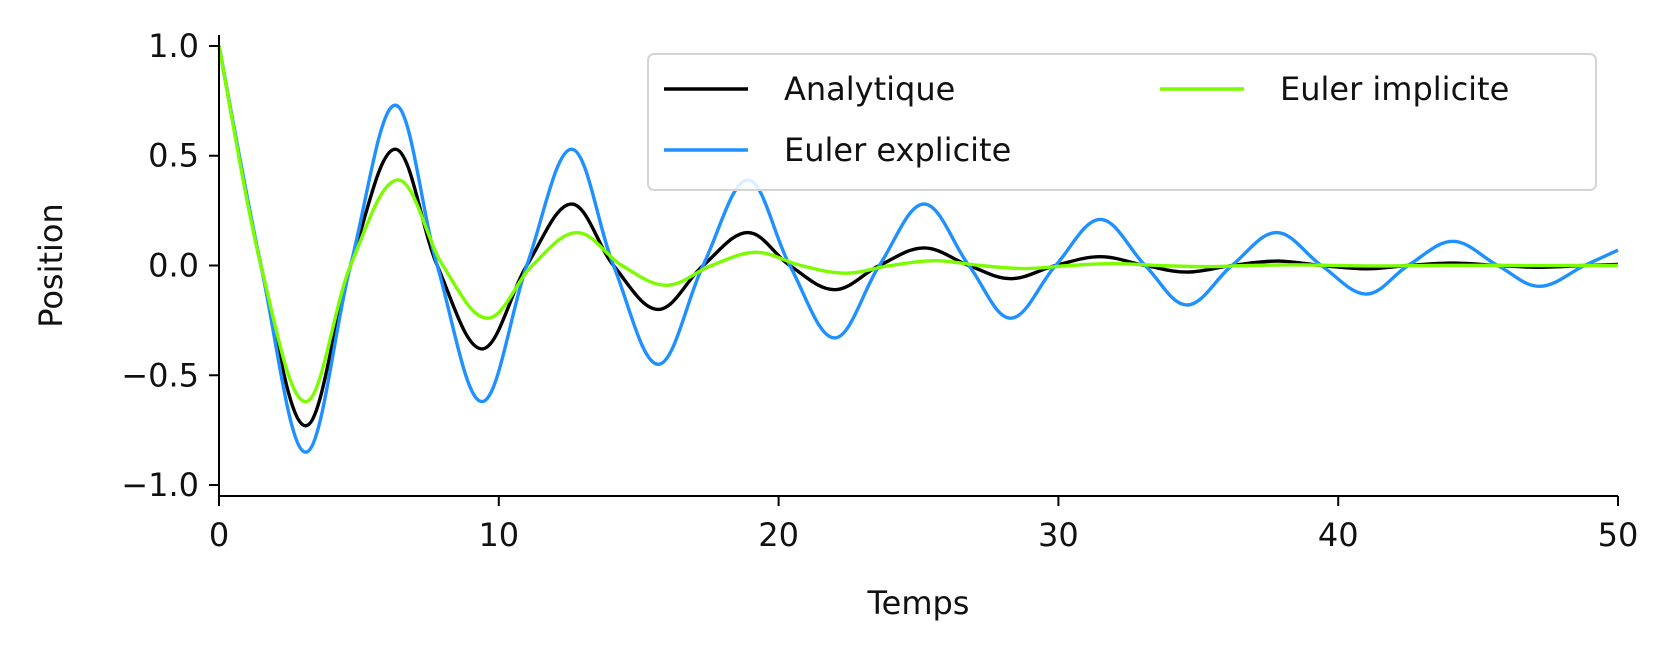  I want to click on y-tick-label: −0.5, so click(160, 375).